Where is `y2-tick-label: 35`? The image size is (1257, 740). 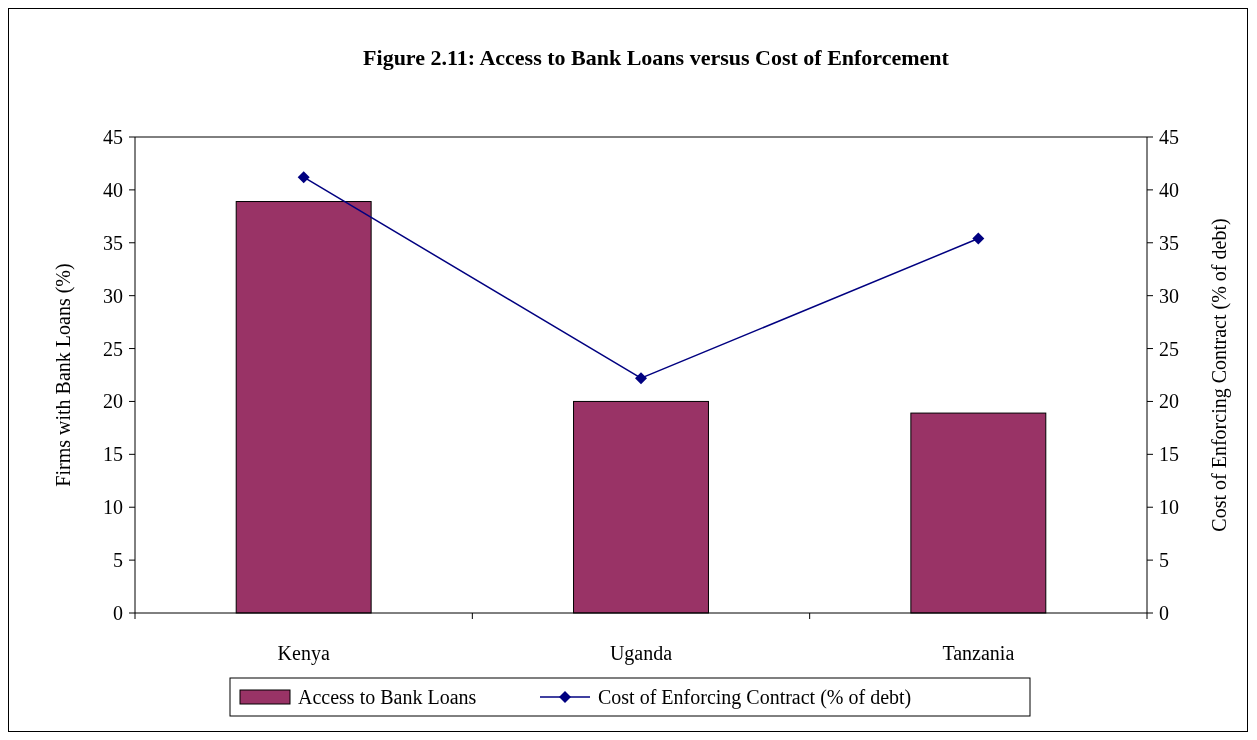 y2-tick-label: 35 is located at coordinates (1169, 242).